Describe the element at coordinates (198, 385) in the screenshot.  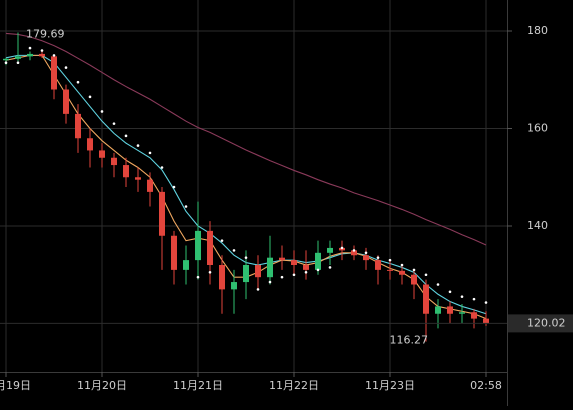
I see `x-tick-label: 11月21日` at that location.